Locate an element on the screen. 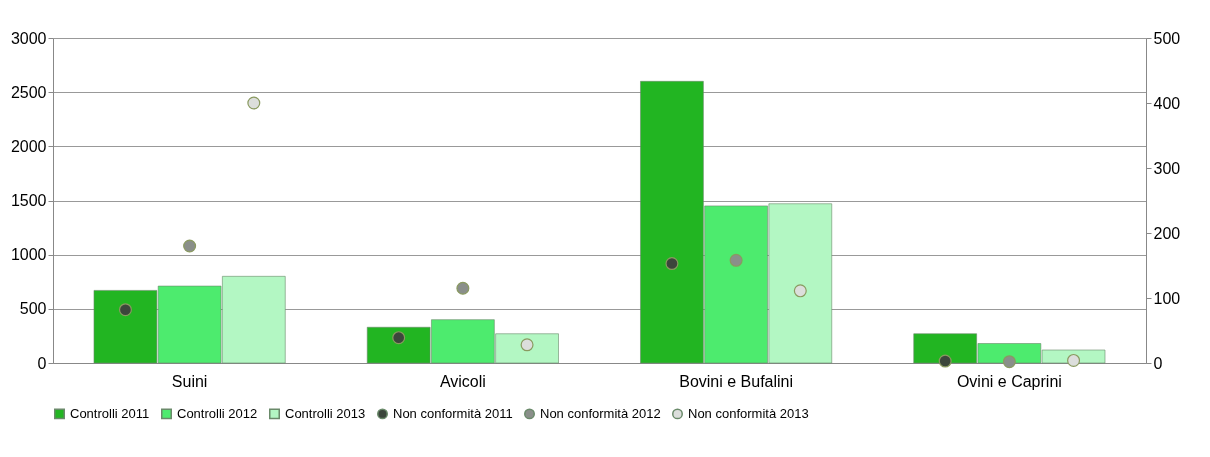  legend-label: Non conformità 2011 is located at coordinates (453, 413).